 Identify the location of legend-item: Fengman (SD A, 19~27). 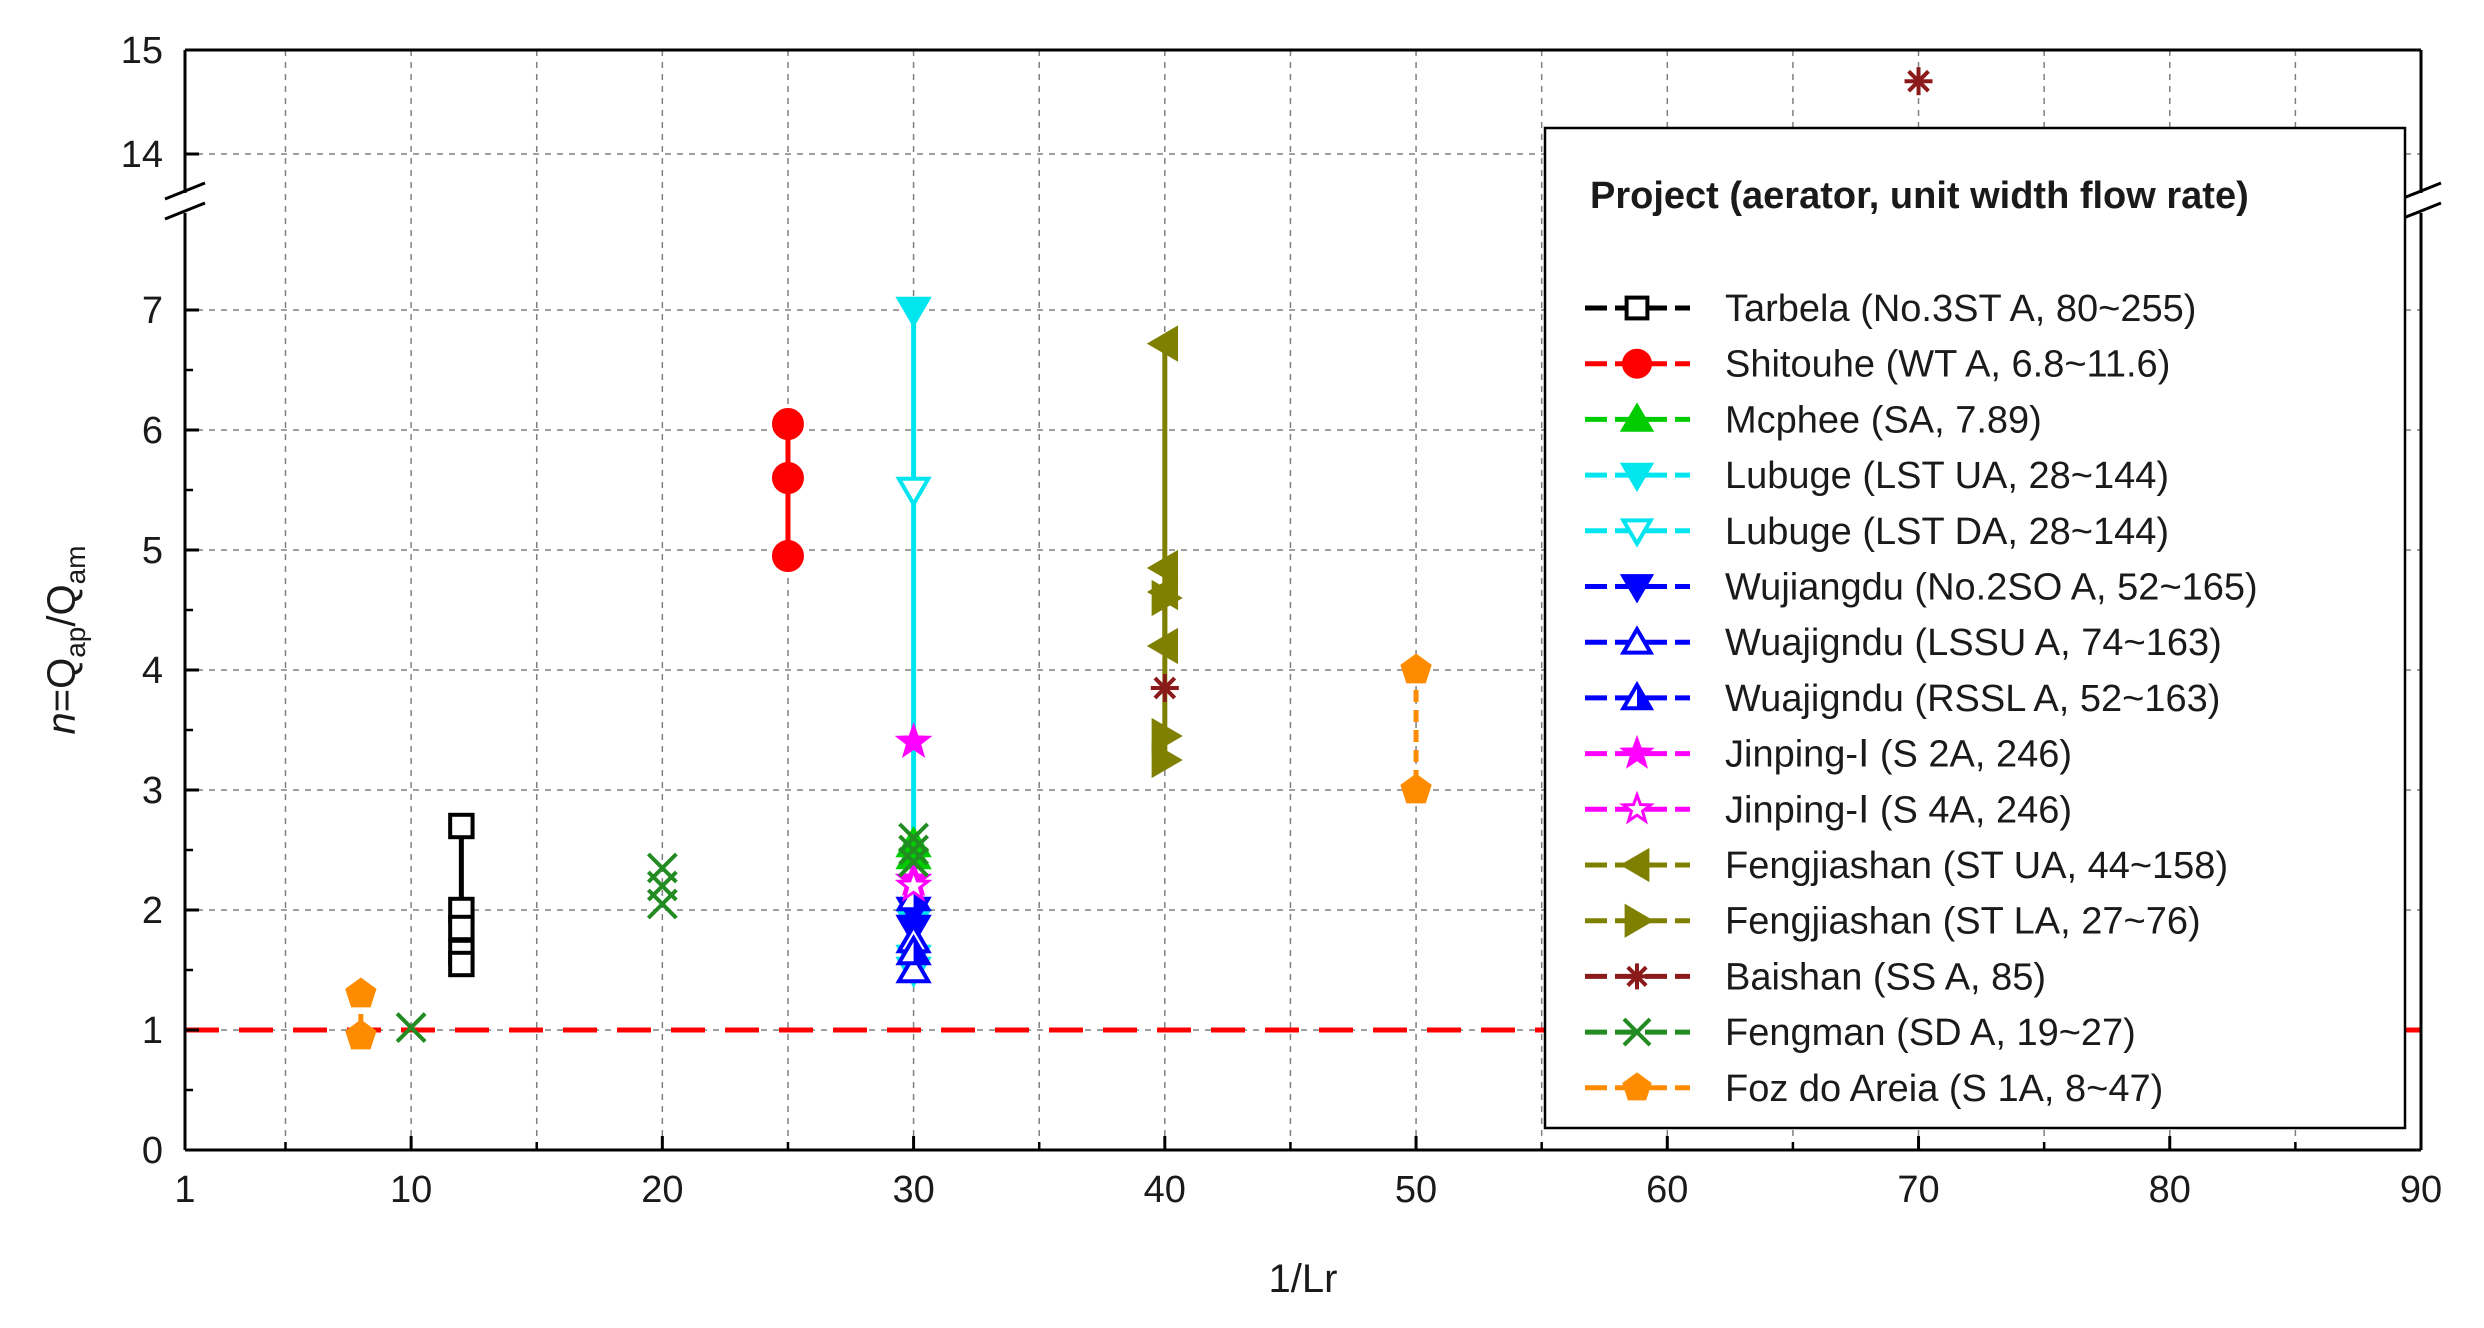
(1860, 1033).